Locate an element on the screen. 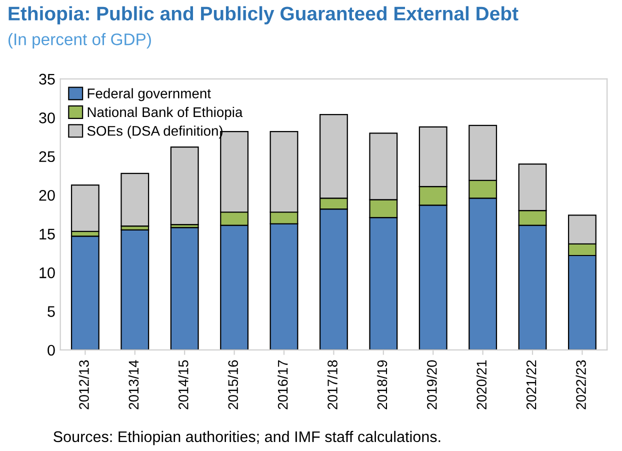 This screenshot has width=622, height=451. chart-subtitle: (In percent of GDP) is located at coordinates (79, 41).